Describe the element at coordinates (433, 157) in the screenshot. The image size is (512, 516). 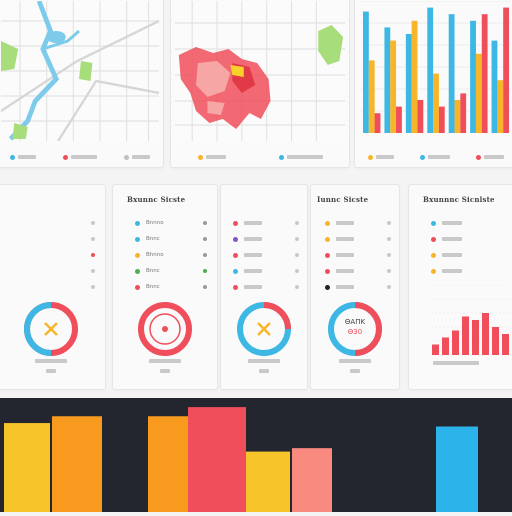
I see `bar-chart-legend` at that location.